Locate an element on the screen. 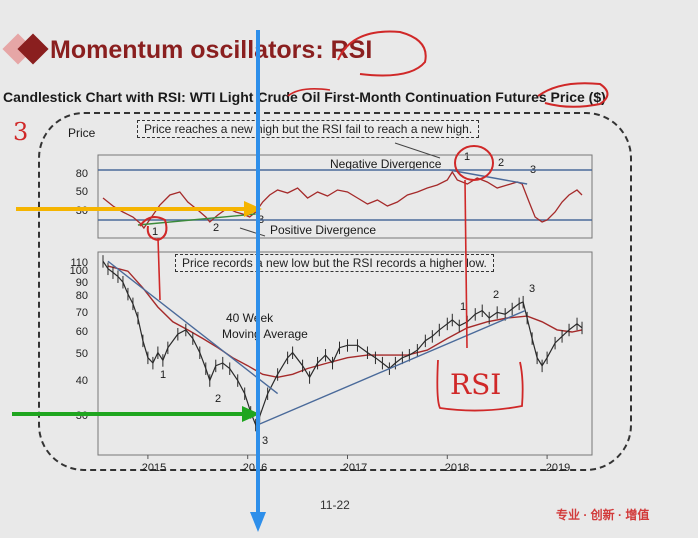  rsi-low-point-1: 1 is located at coordinates (155, 232).